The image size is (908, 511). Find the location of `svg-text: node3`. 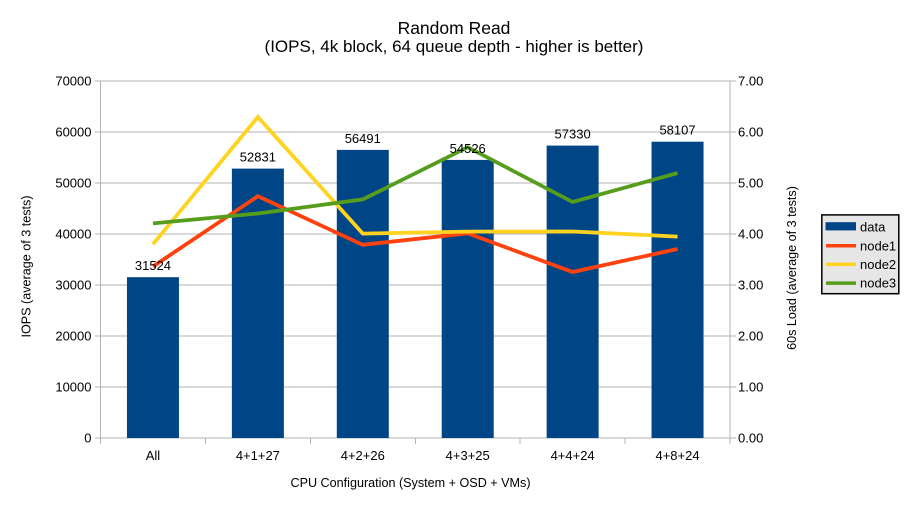

svg-text: node3 is located at coordinates (878, 283).